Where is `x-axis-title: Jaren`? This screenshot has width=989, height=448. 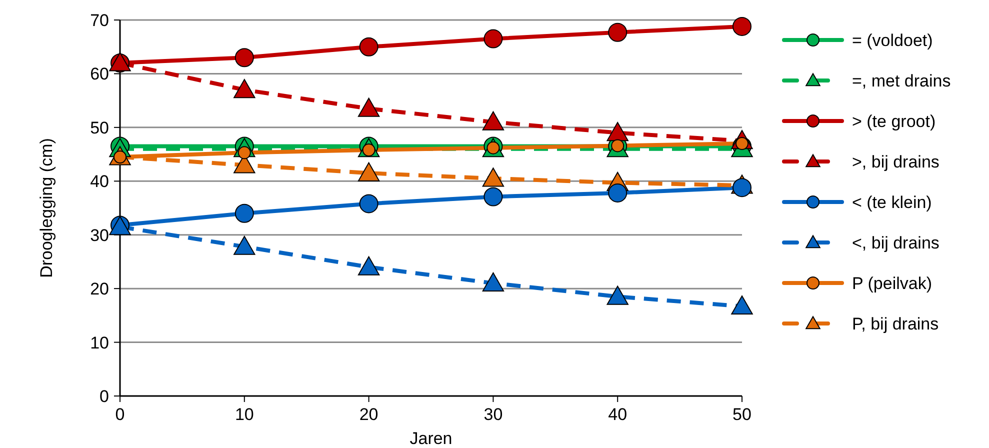
x-axis-title: Jaren is located at coordinates (431, 438).